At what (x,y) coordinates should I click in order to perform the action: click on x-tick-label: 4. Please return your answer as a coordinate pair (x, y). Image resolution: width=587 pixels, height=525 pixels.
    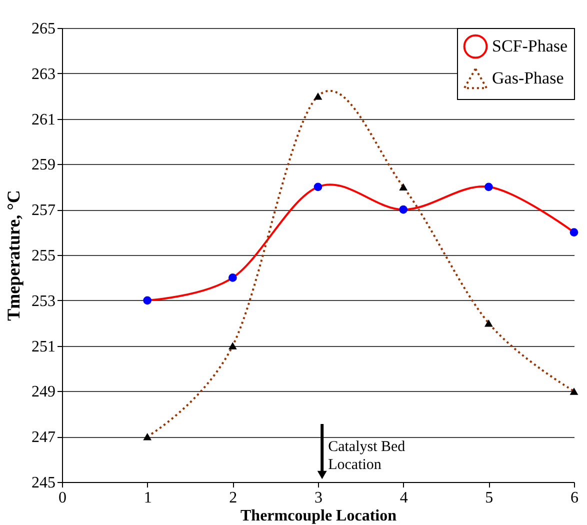
    Looking at the image, I should click on (404, 498).